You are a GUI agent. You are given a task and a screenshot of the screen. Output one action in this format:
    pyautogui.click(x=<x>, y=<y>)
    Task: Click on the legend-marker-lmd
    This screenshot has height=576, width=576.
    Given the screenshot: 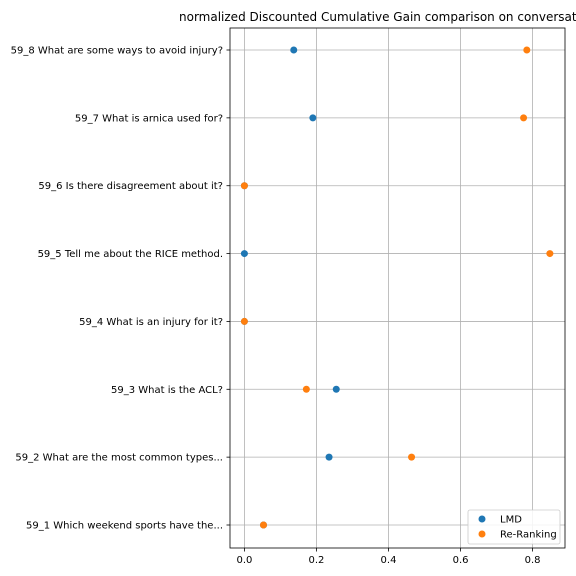 What is the action you would take?
    pyautogui.click(x=482, y=519)
    